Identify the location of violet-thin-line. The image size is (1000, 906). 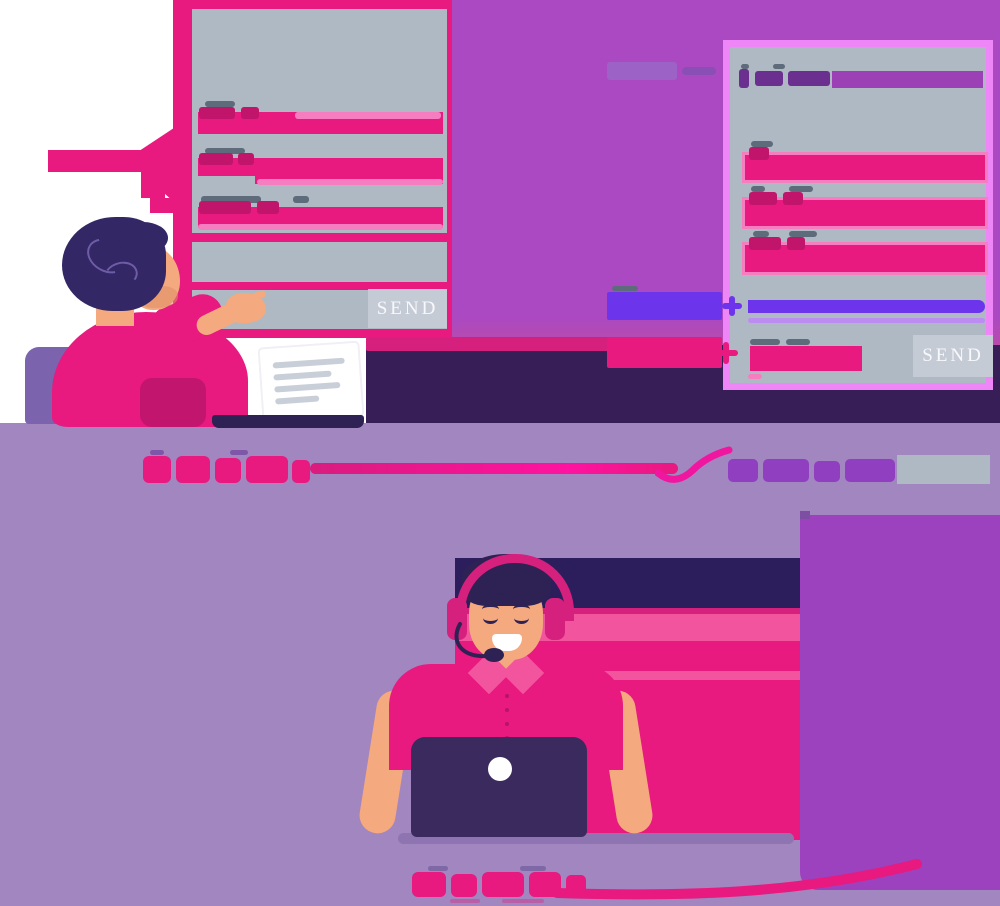
(866, 320).